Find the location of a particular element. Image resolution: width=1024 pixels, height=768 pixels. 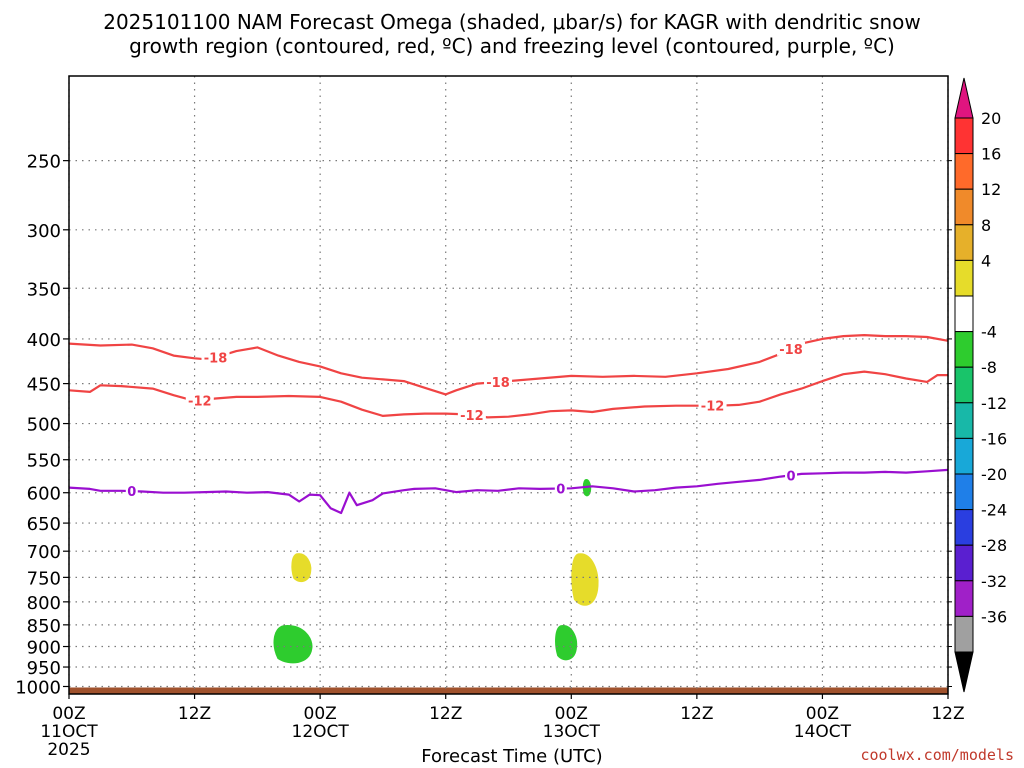

x-tick-label-72-0: 00Z is located at coordinates (822, 714).